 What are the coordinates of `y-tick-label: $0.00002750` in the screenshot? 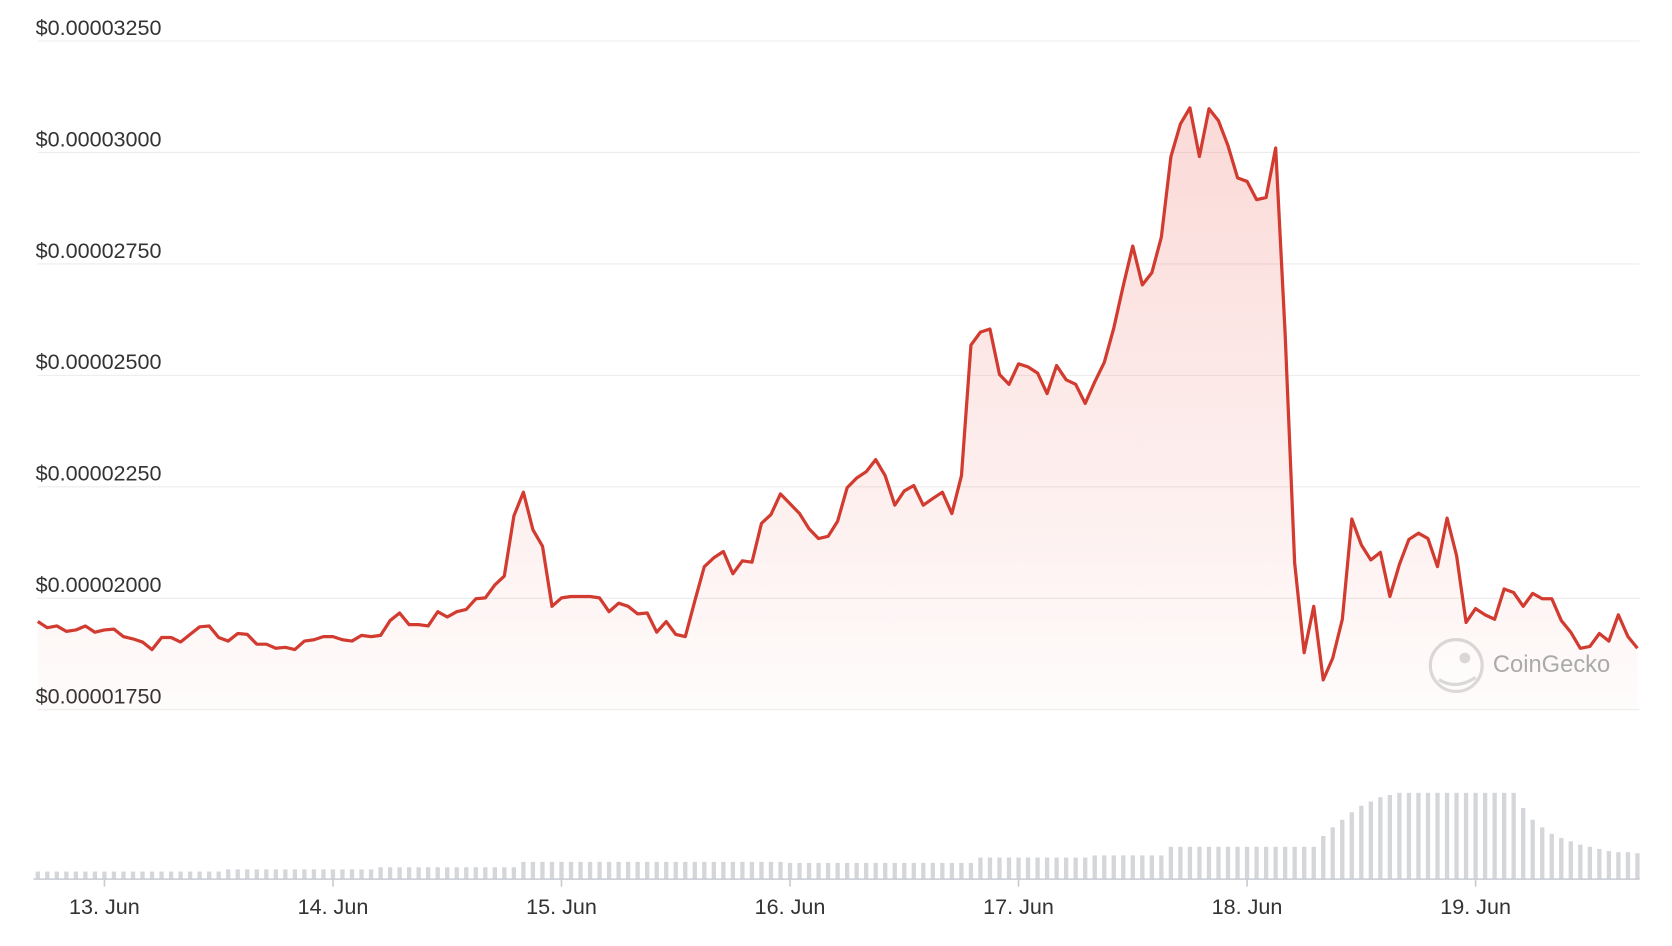 It's located at (99, 250).